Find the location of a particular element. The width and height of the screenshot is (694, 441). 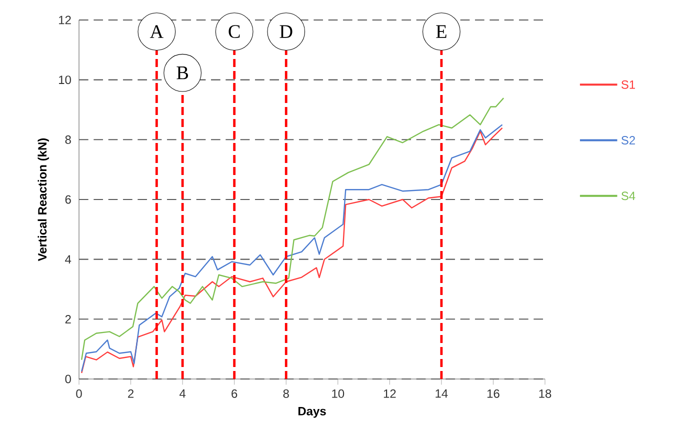

y-tick-label: 2 is located at coordinates (68, 319).